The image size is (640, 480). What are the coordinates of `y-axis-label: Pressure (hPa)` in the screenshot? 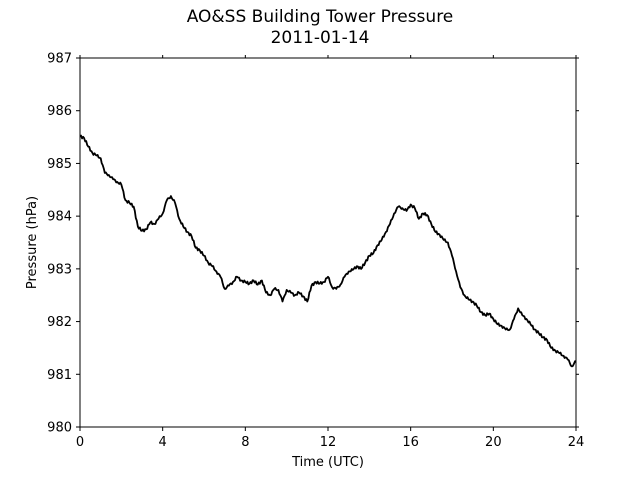 It's located at (32, 242).